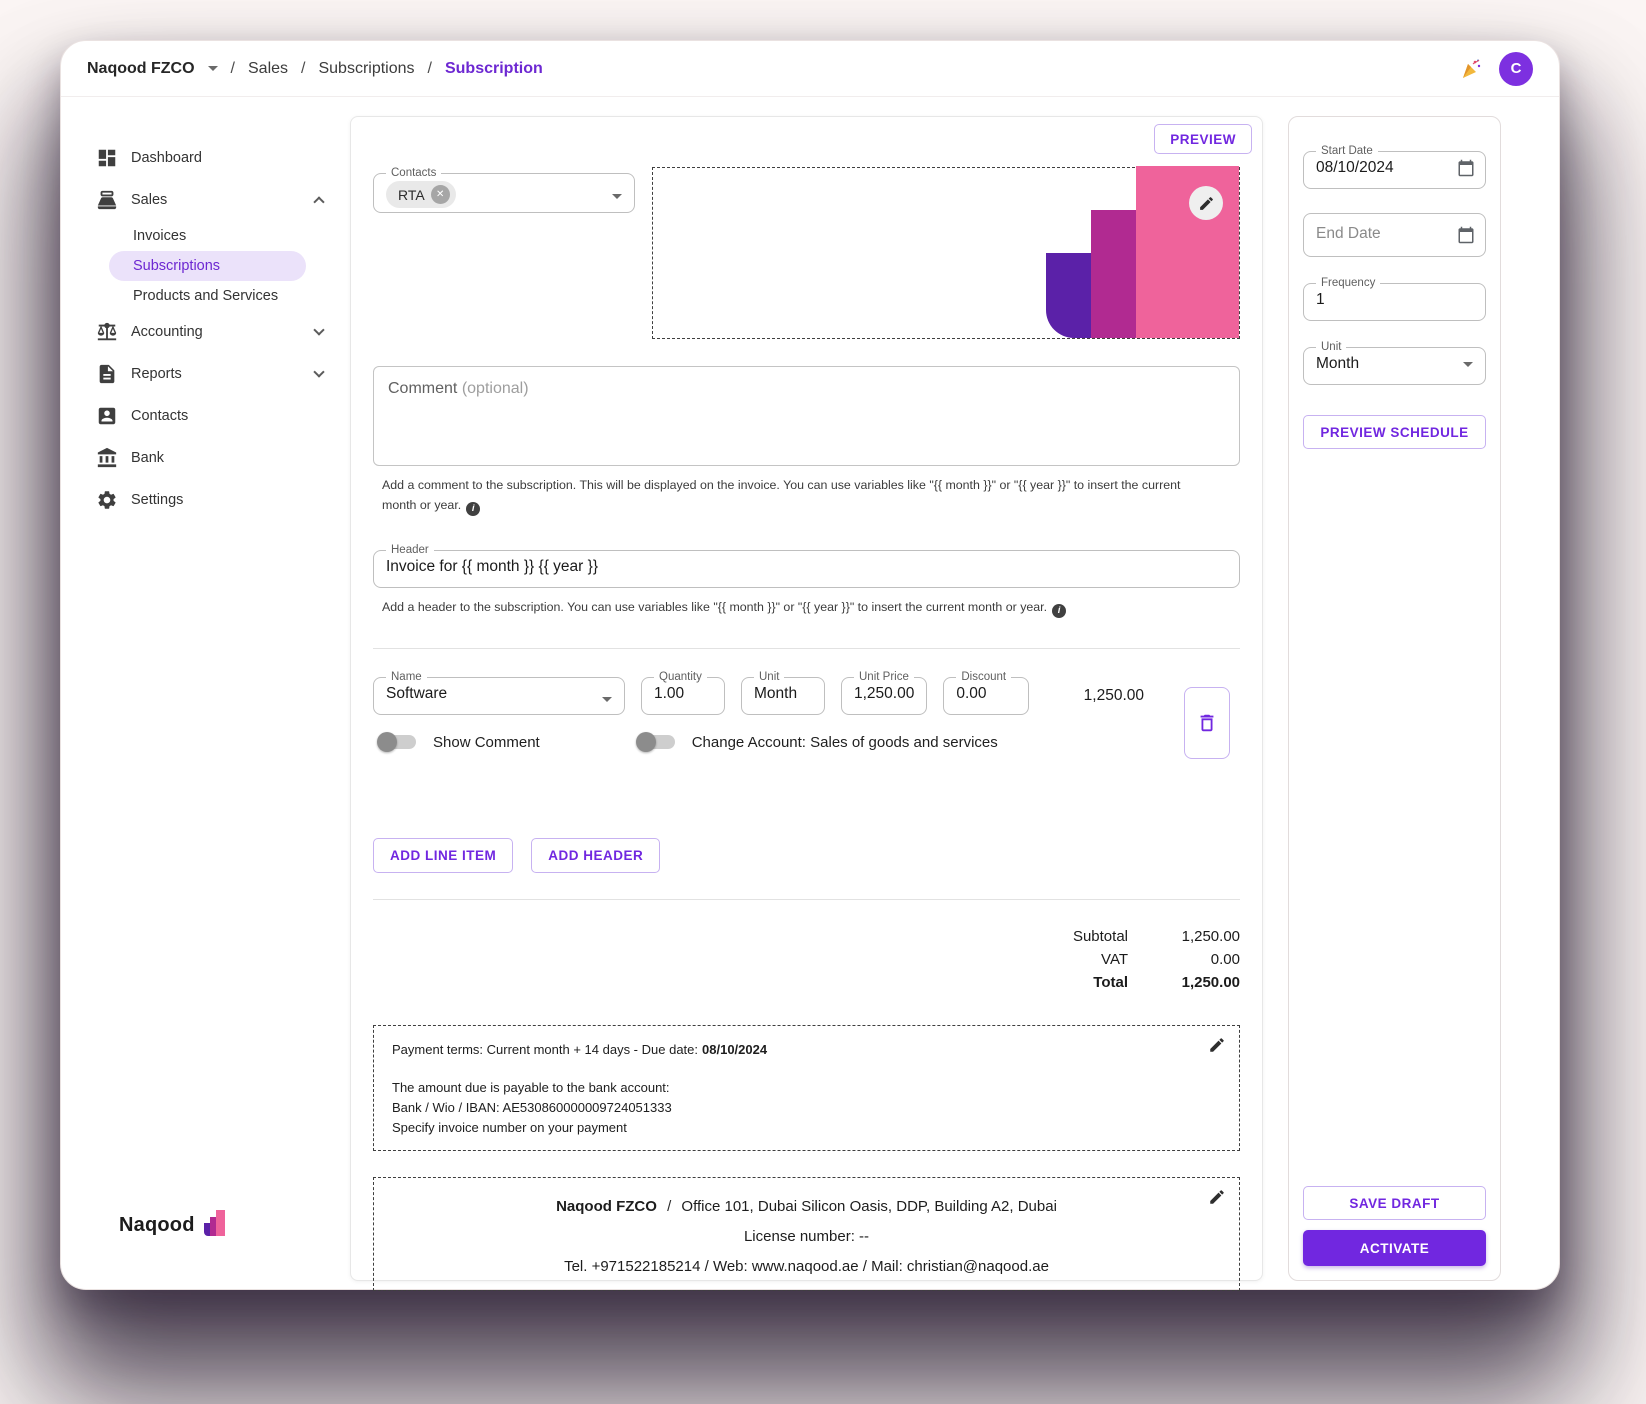  What do you see at coordinates (213, 416) in the screenshot?
I see `sidebar-item-contacts: Contacts` at bounding box center [213, 416].